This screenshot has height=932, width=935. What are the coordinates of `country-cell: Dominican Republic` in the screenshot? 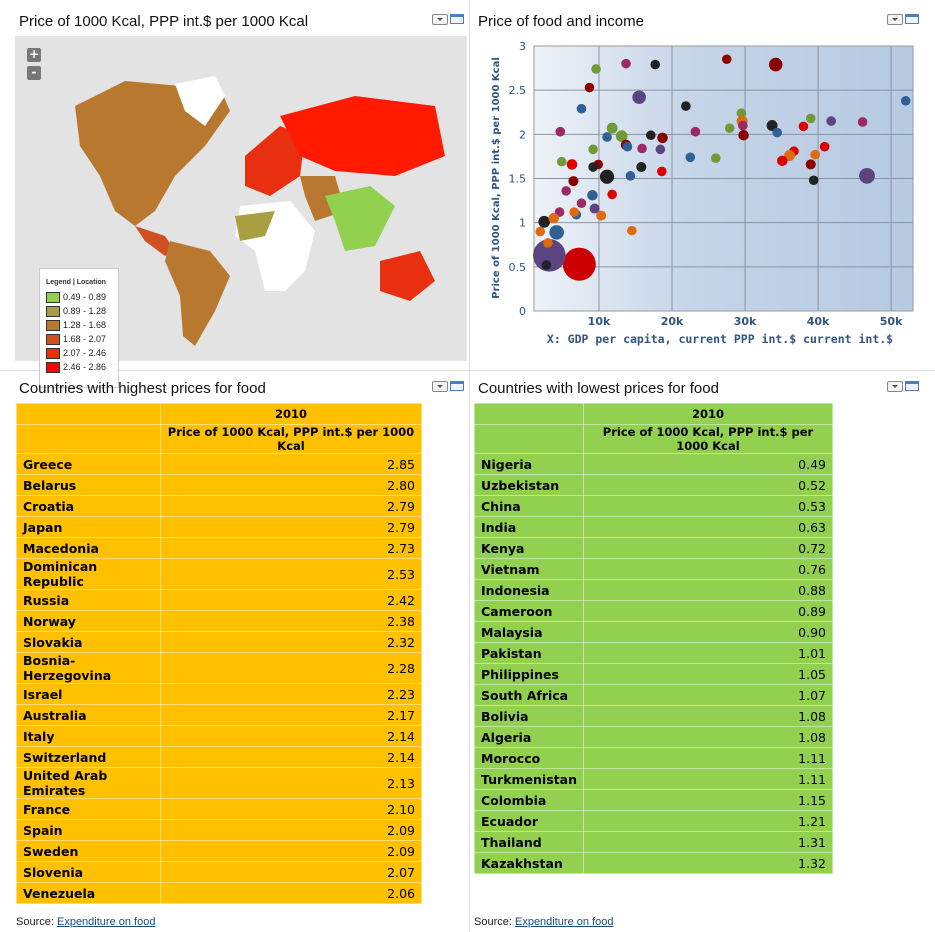 It's located at (88, 574).